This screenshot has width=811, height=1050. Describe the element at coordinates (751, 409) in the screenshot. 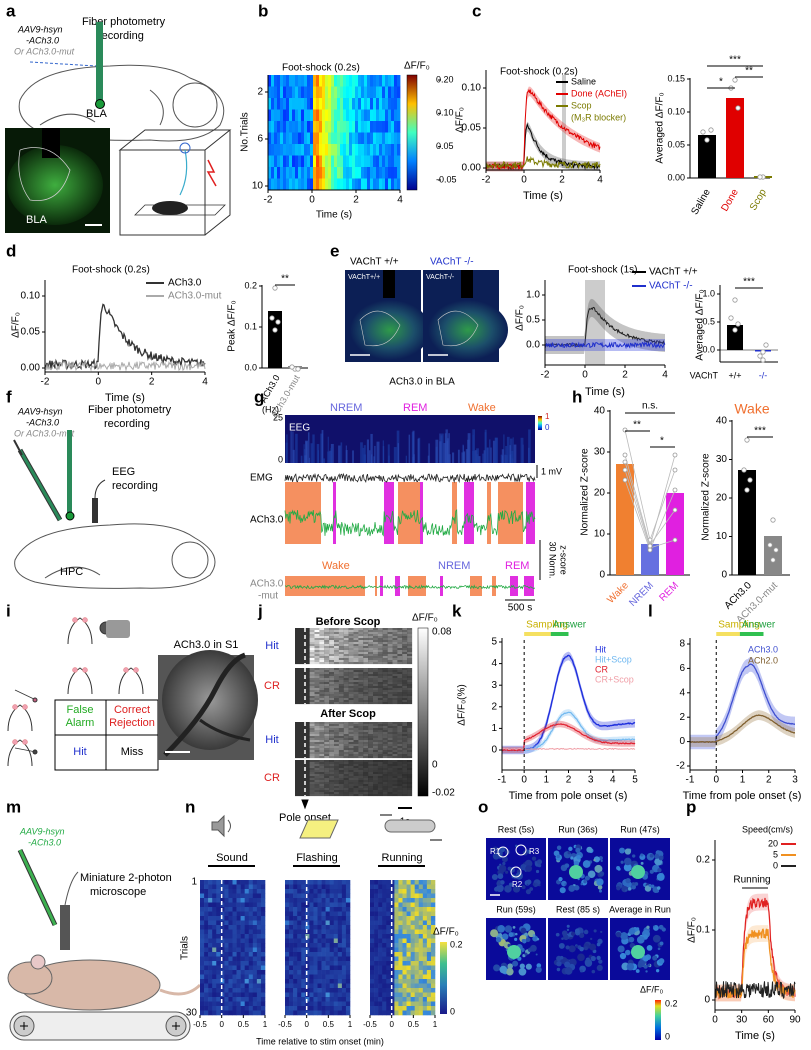

I see `label: Wake` at that location.